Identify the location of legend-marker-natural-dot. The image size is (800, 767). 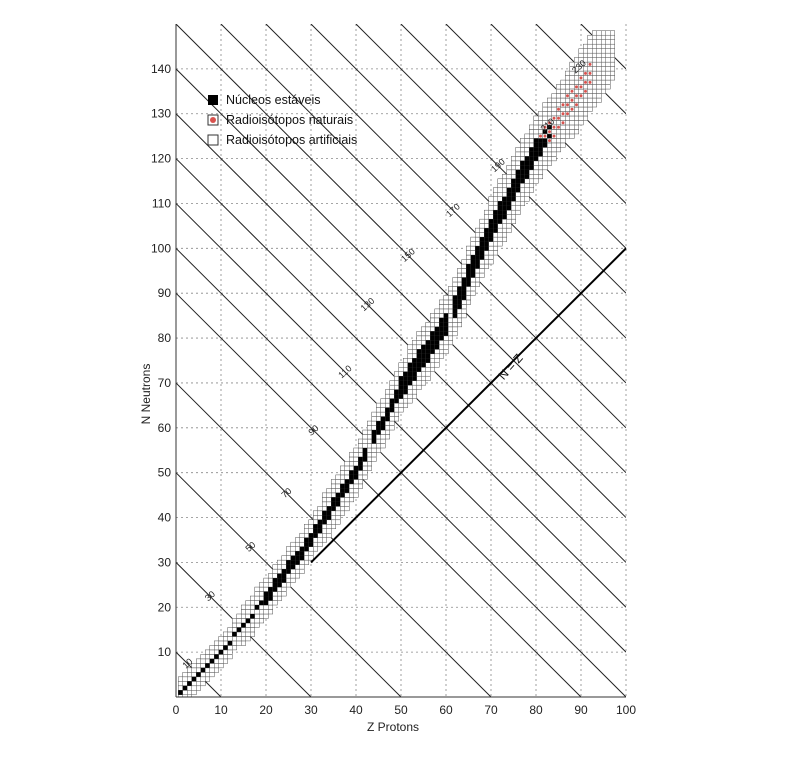
(213, 120).